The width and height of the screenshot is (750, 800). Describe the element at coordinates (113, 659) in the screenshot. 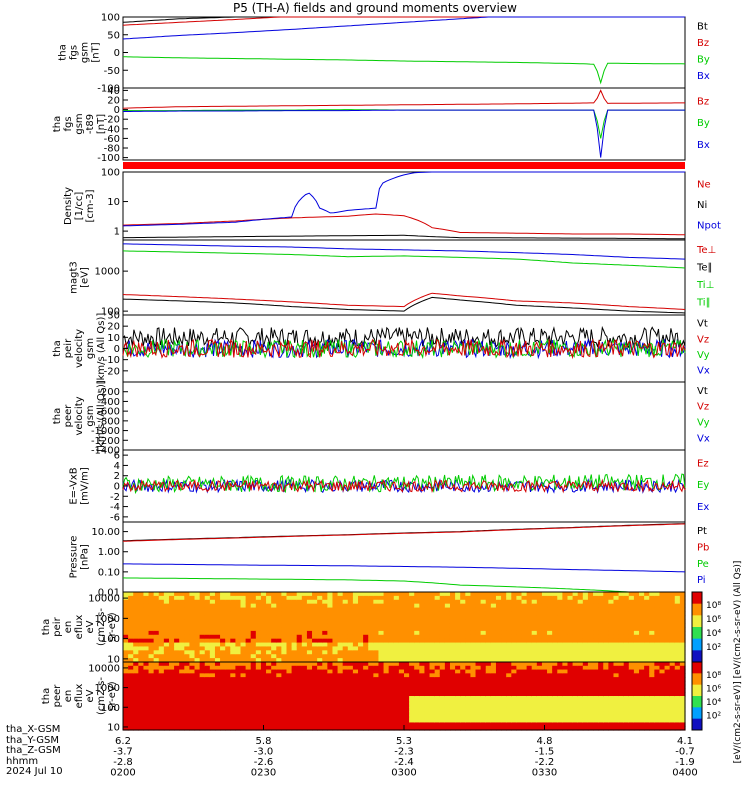

I see `y-tick-label: 10` at that location.